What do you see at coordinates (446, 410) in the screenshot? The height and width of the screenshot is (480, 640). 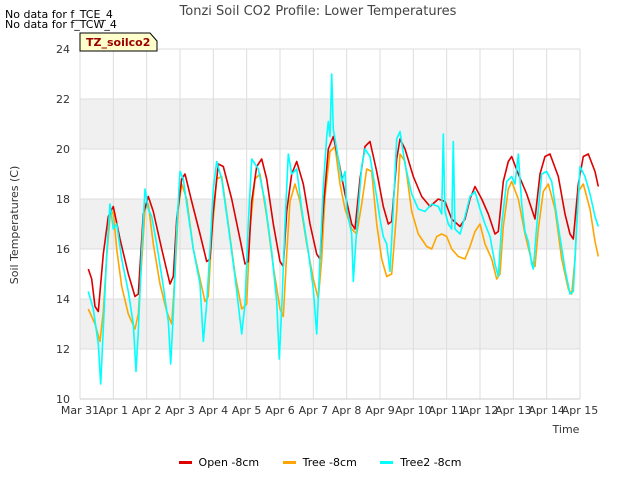 I see `x-tick-label: Apr 11` at bounding box center [446, 410].